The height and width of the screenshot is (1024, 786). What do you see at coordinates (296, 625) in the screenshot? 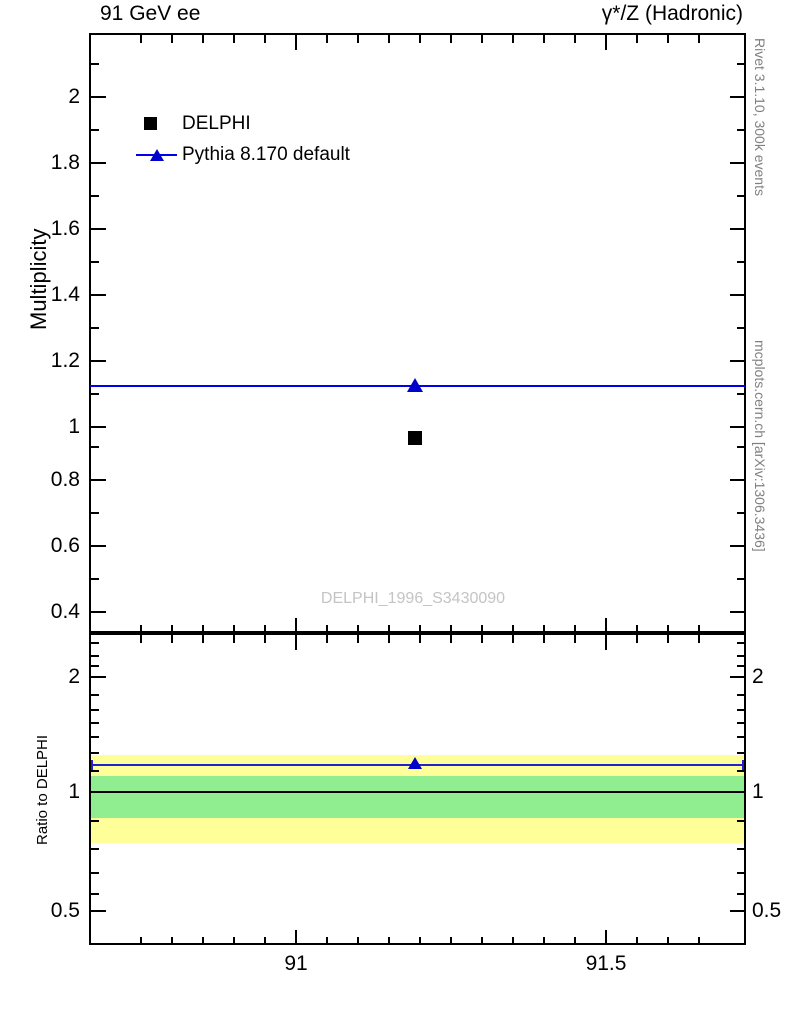
I see `main-tick-major-bottom` at bounding box center [296, 625].